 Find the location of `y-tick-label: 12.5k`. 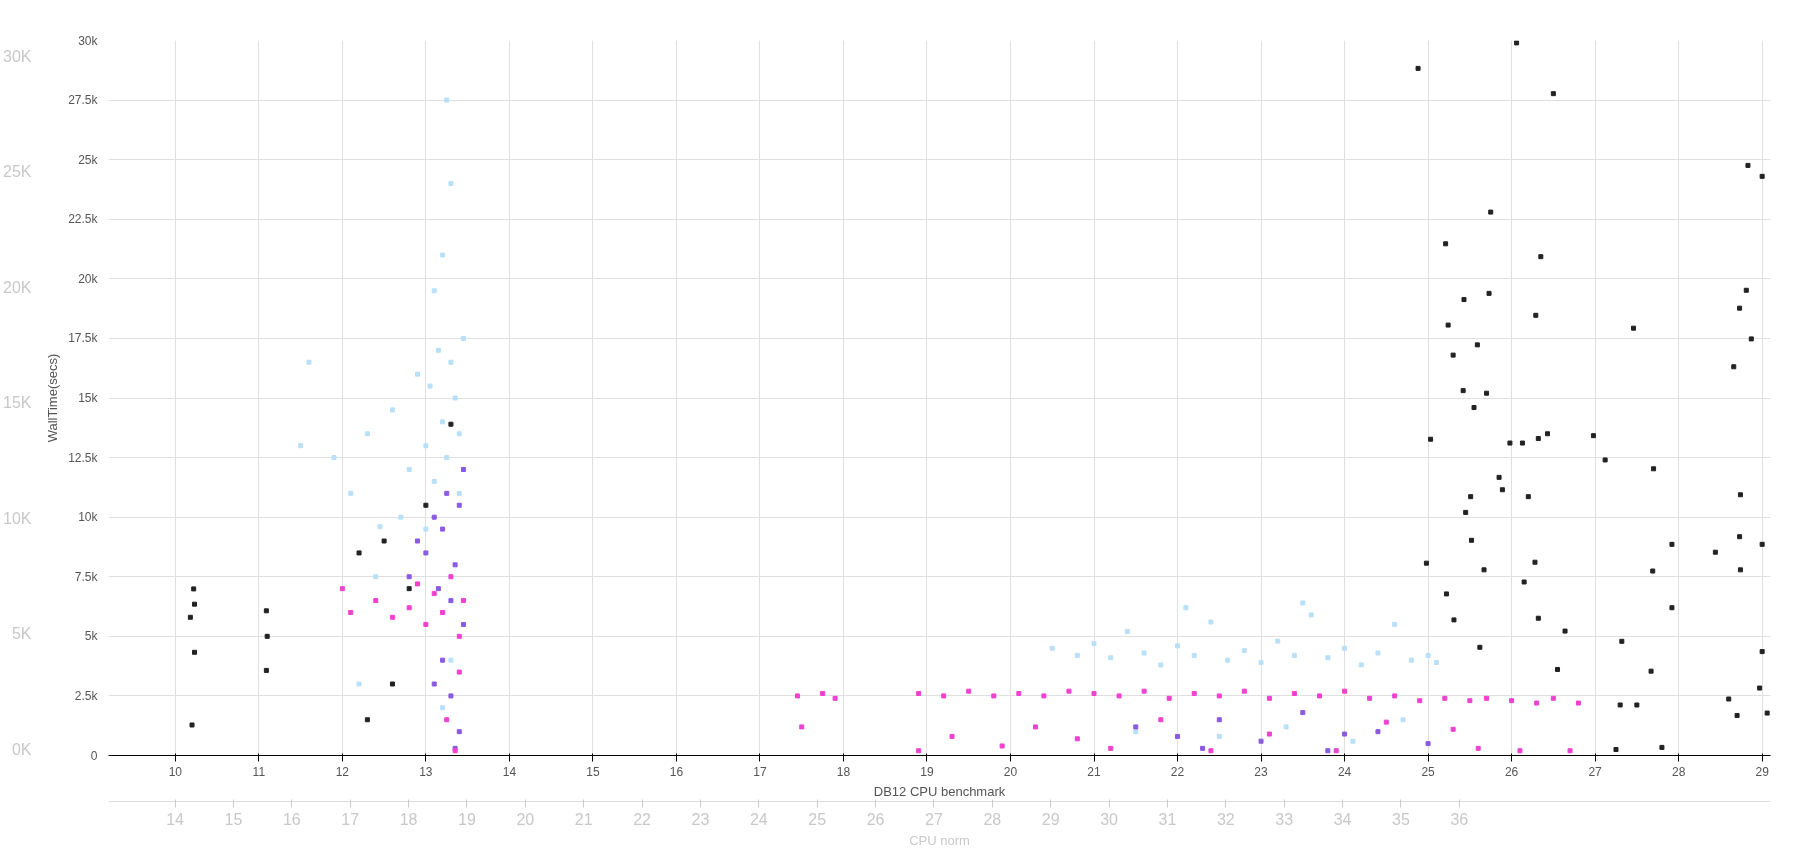

y-tick-label: 12.5k is located at coordinates (83, 457).